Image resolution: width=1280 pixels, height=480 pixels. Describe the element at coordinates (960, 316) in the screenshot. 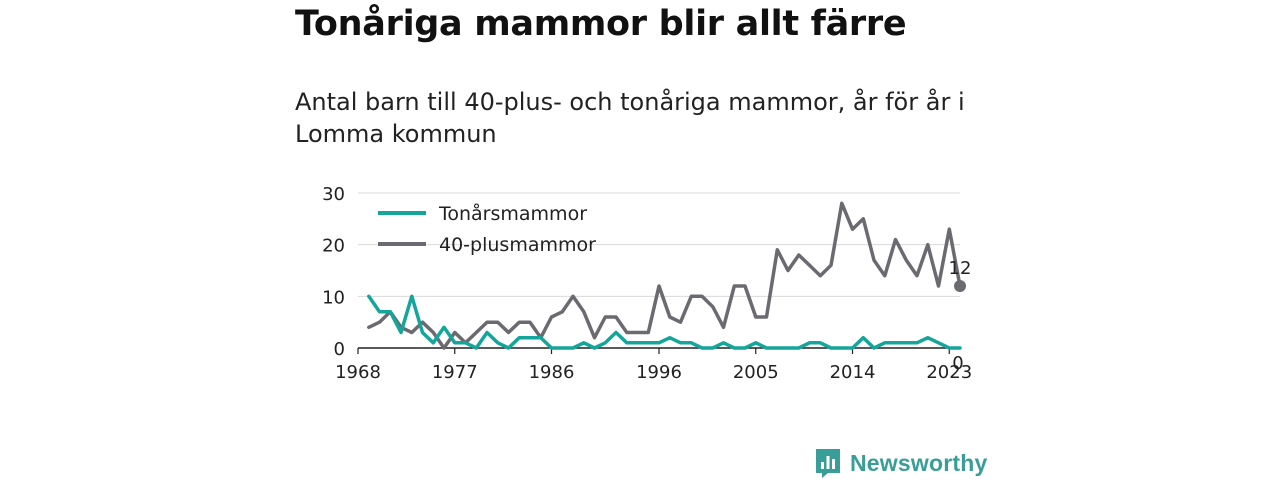

I see `end-labels: 12 0` at that location.